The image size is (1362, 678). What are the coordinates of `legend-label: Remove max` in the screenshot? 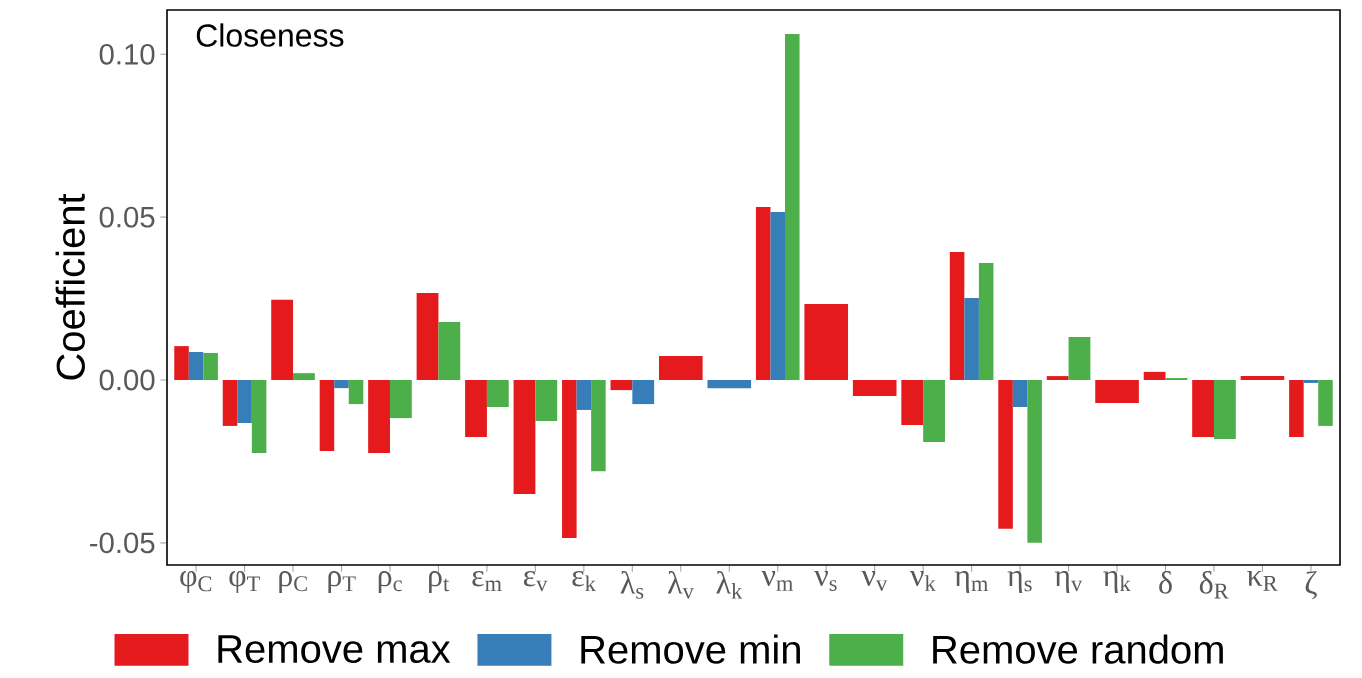 It's located at (334, 649).